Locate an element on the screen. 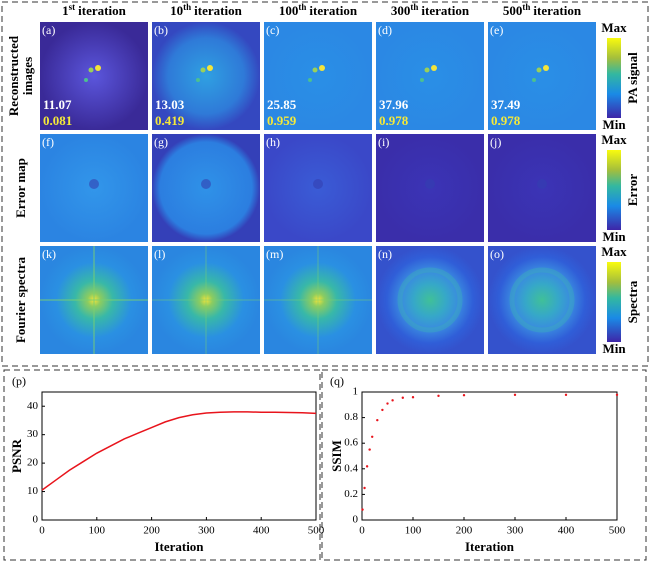 This screenshot has height=563, width=650. panel-label: (m) is located at coordinates (274, 254).